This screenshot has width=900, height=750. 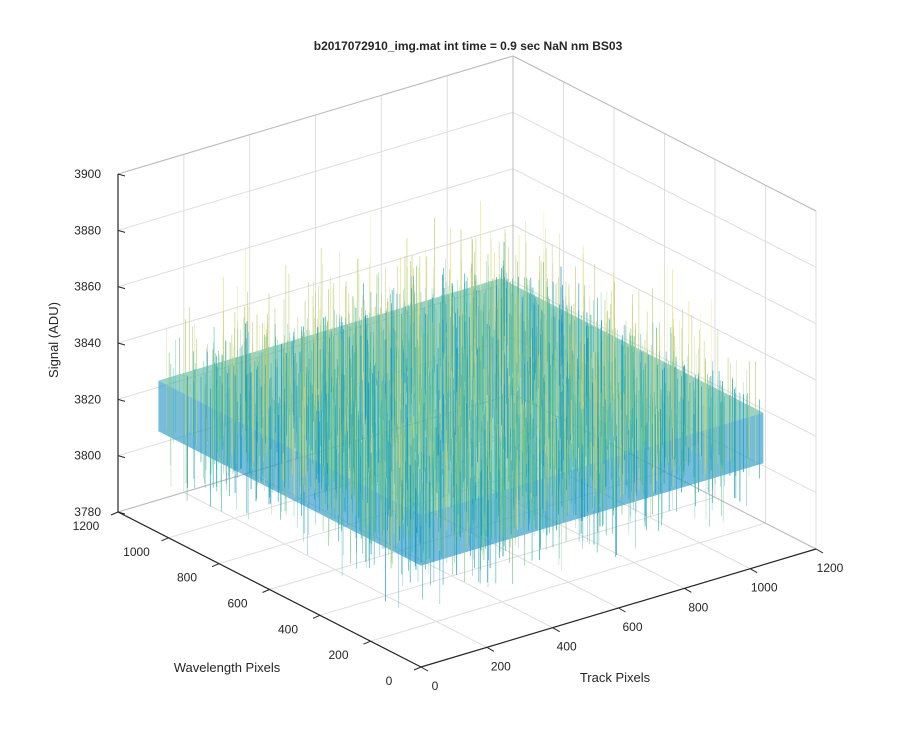 What do you see at coordinates (187, 578) in the screenshot?
I see `y-tick-label: 800` at bounding box center [187, 578].